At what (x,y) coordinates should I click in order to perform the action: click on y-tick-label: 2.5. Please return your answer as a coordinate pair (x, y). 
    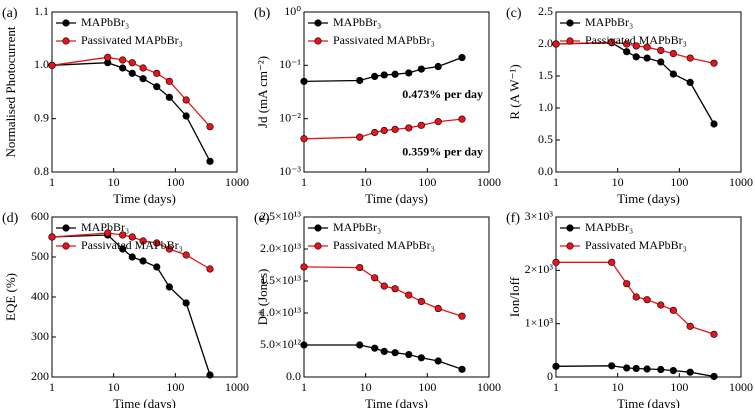
    Looking at the image, I should click on (545, 11).